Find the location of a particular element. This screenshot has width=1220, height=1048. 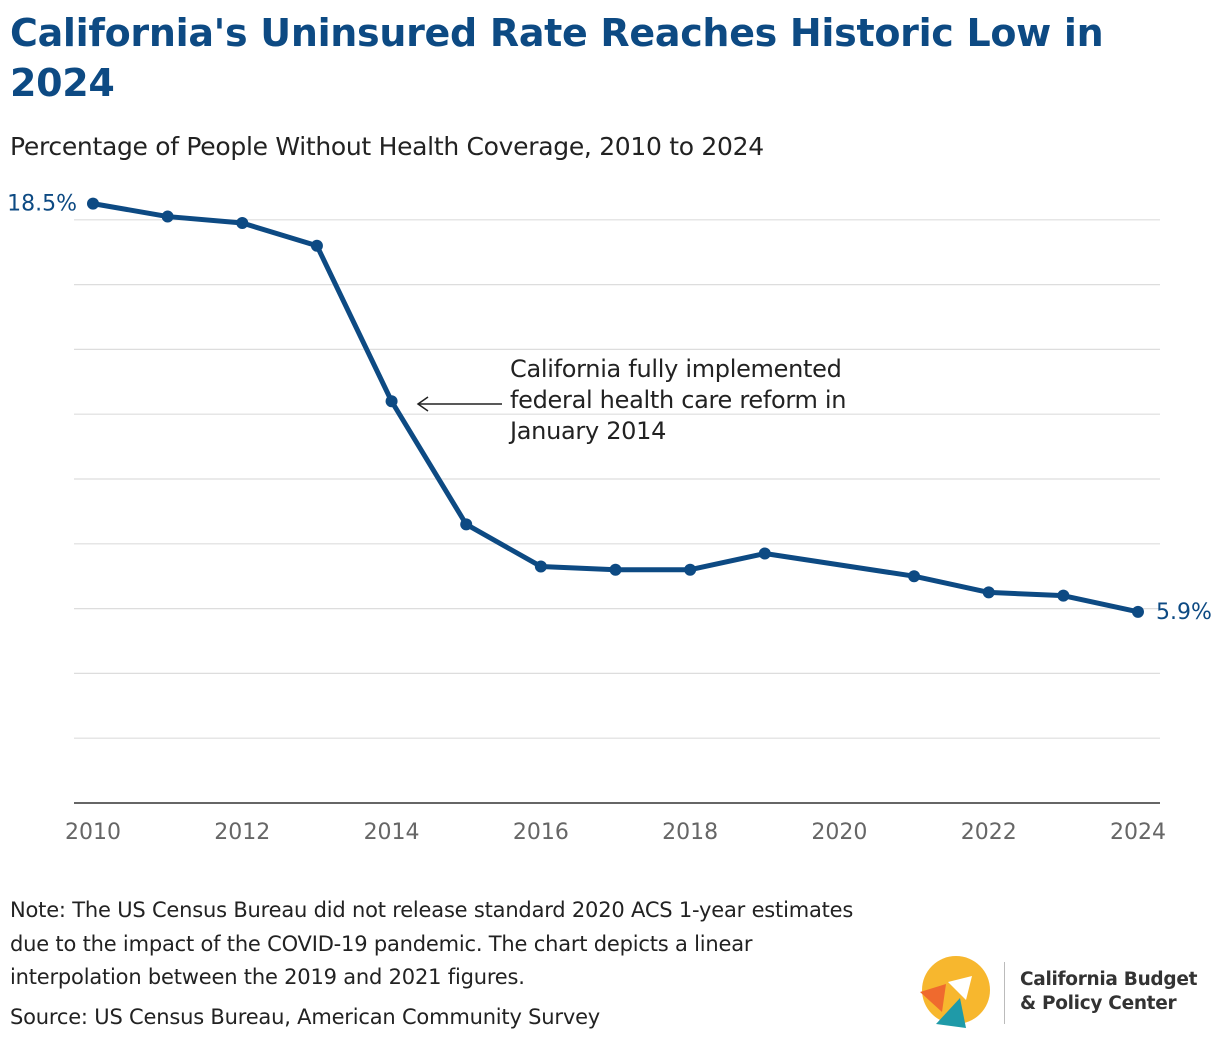

annotation-line: January 2014 is located at coordinates (587, 431).